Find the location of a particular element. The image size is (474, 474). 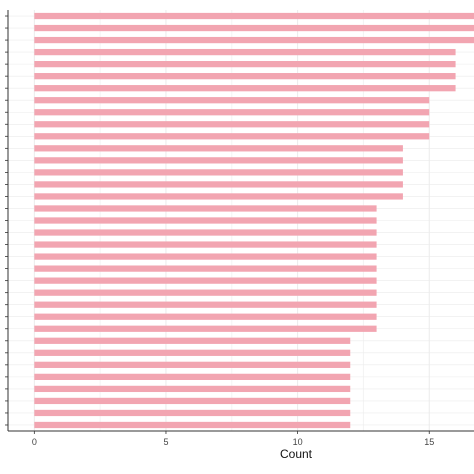

x-tick-label: 0 is located at coordinates (34, 442).